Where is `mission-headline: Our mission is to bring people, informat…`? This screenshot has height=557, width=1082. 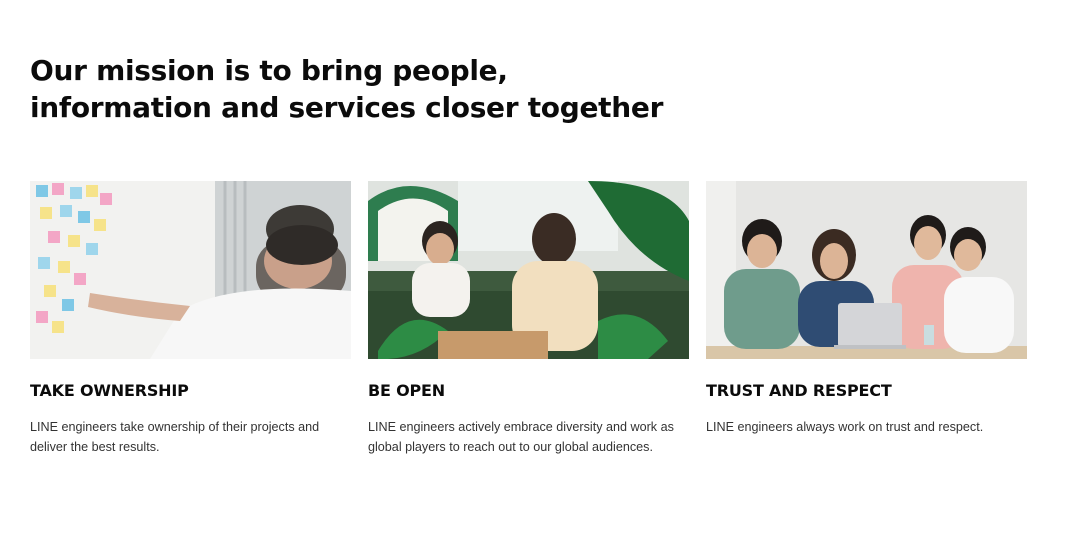 mission-headline: Our mission is to bring people, informat… is located at coordinates (380, 89).